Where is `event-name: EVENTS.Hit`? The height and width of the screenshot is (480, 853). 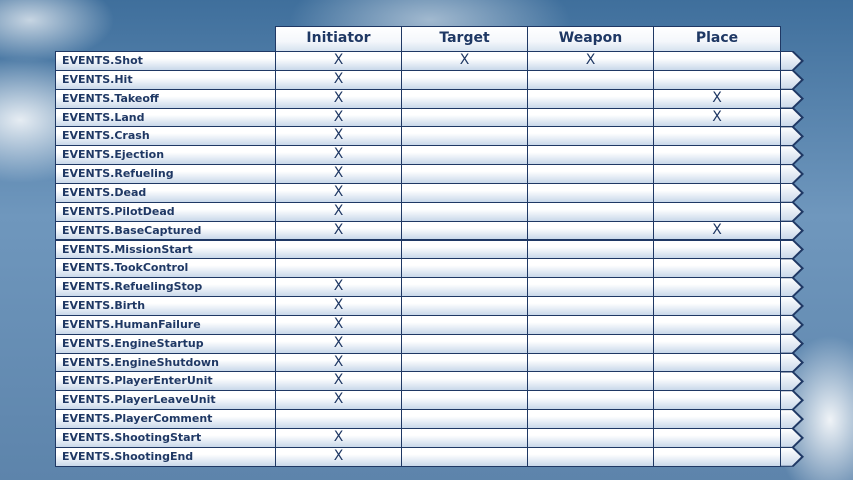
event-name: EVENTS.Hit is located at coordinates (165, 79).